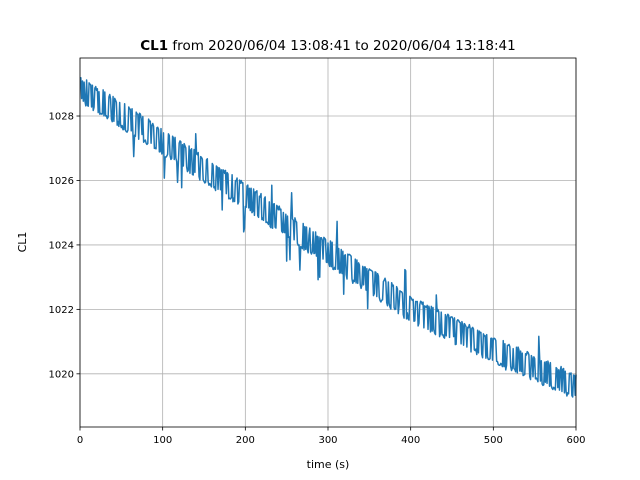 The height and width of the screenshot is (480, 640). What do you see at coordinates (61, 310) in the screenshot?
I see `y-tick-label: 1022` at bounding box center [61, 310].